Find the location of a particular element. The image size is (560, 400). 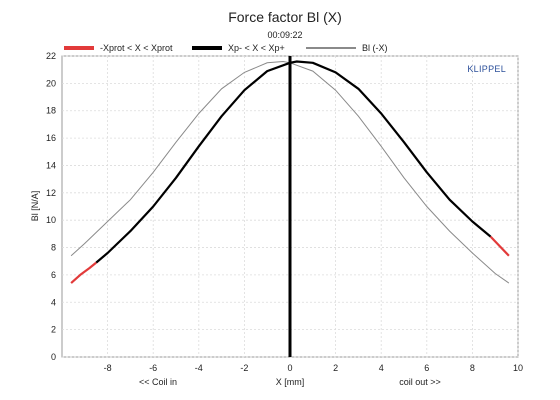

y-ticks: 0 2 4 6 8 10 12 14 16 18 20 22 is located at coordinates (51, 206).